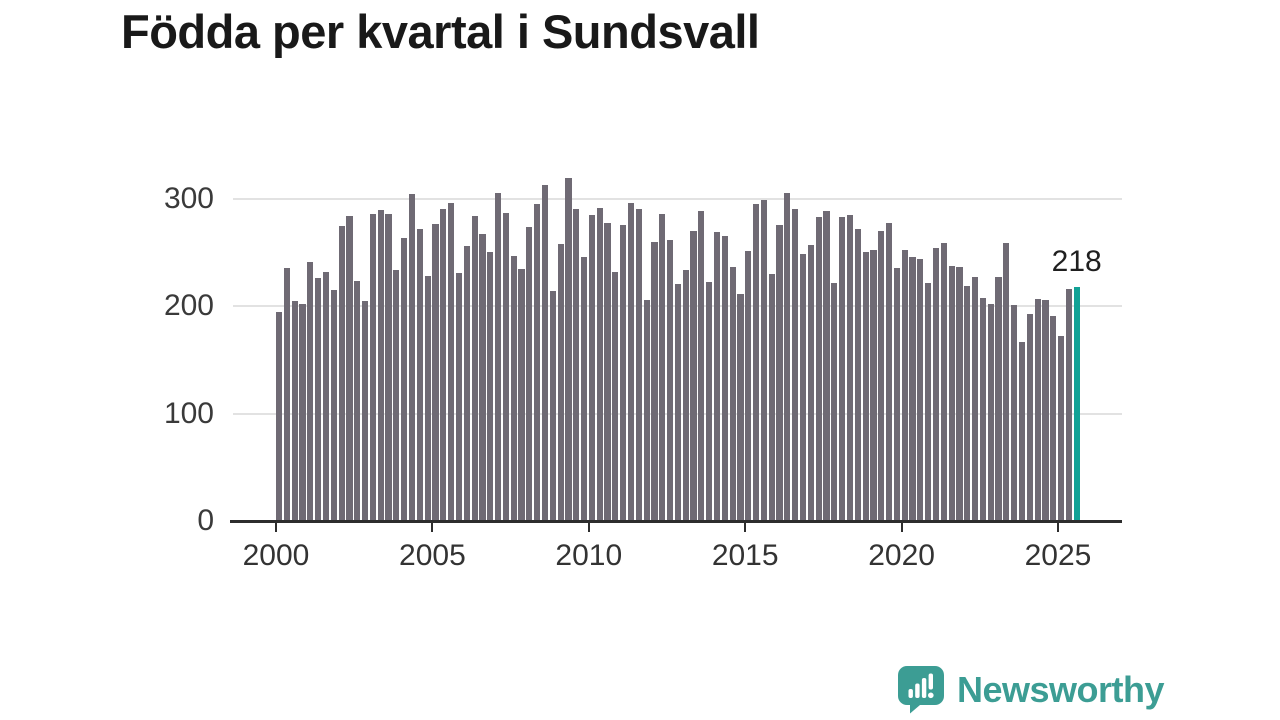 The image size is (1280, 720). What do you see at coordinates (589, 555) in the screenshot?
I see `x-tick-label-2010: 2010` at bounding box center [589, 555].